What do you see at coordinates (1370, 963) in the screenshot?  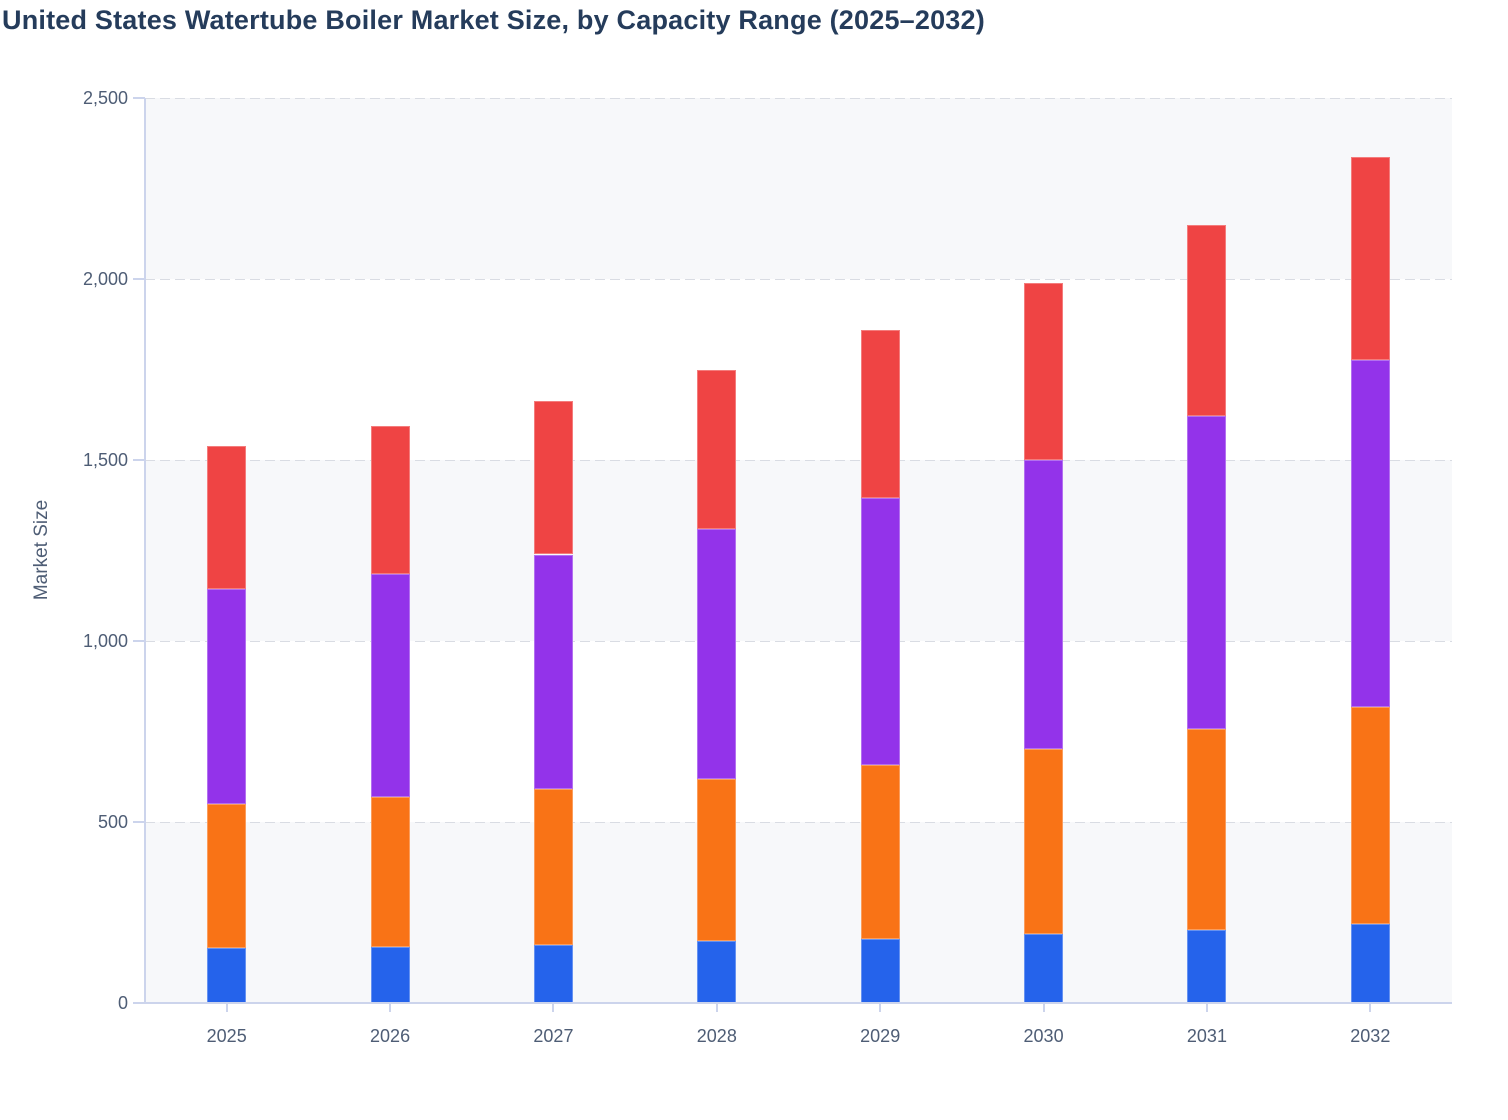 I see `bar-2032-segment-1-blue` at bounding box center [1370, 963].